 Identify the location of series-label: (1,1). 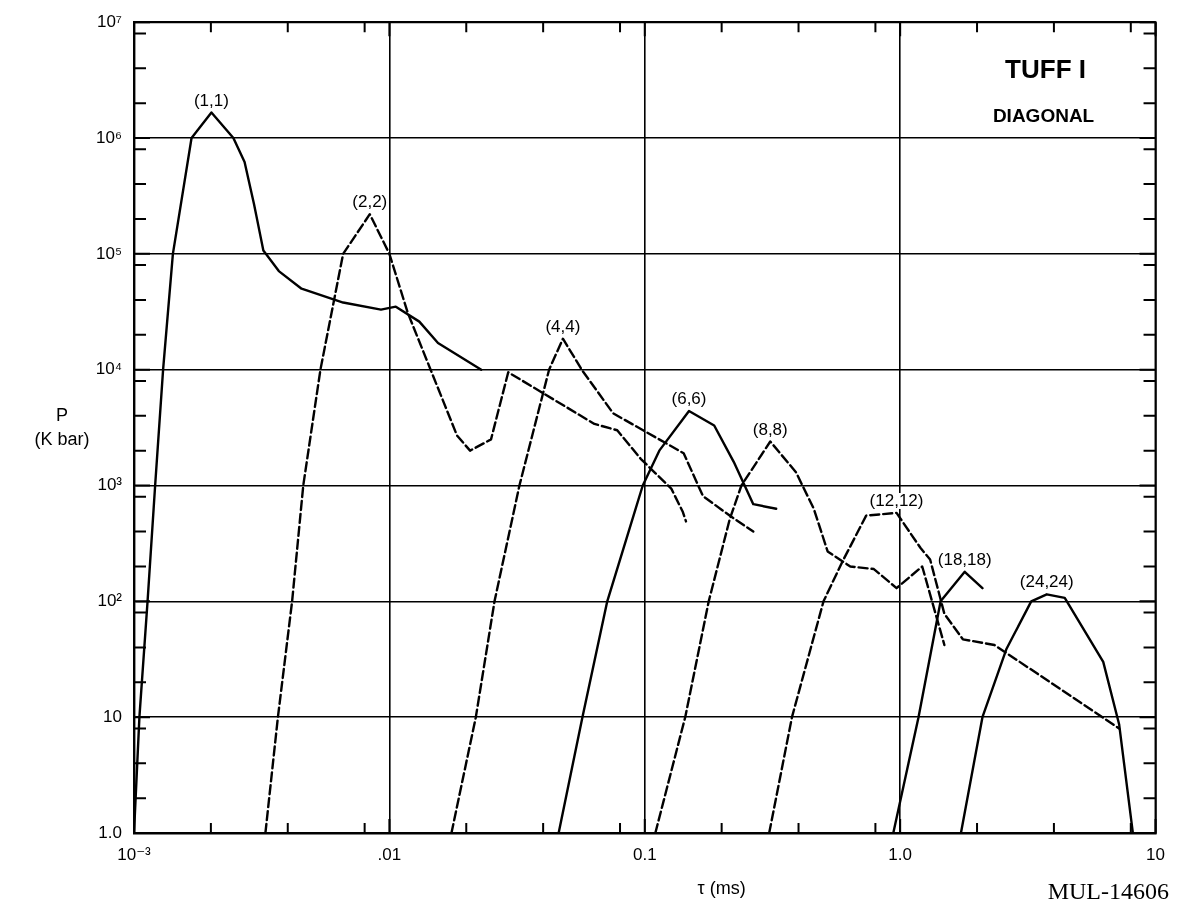
(211, 100).